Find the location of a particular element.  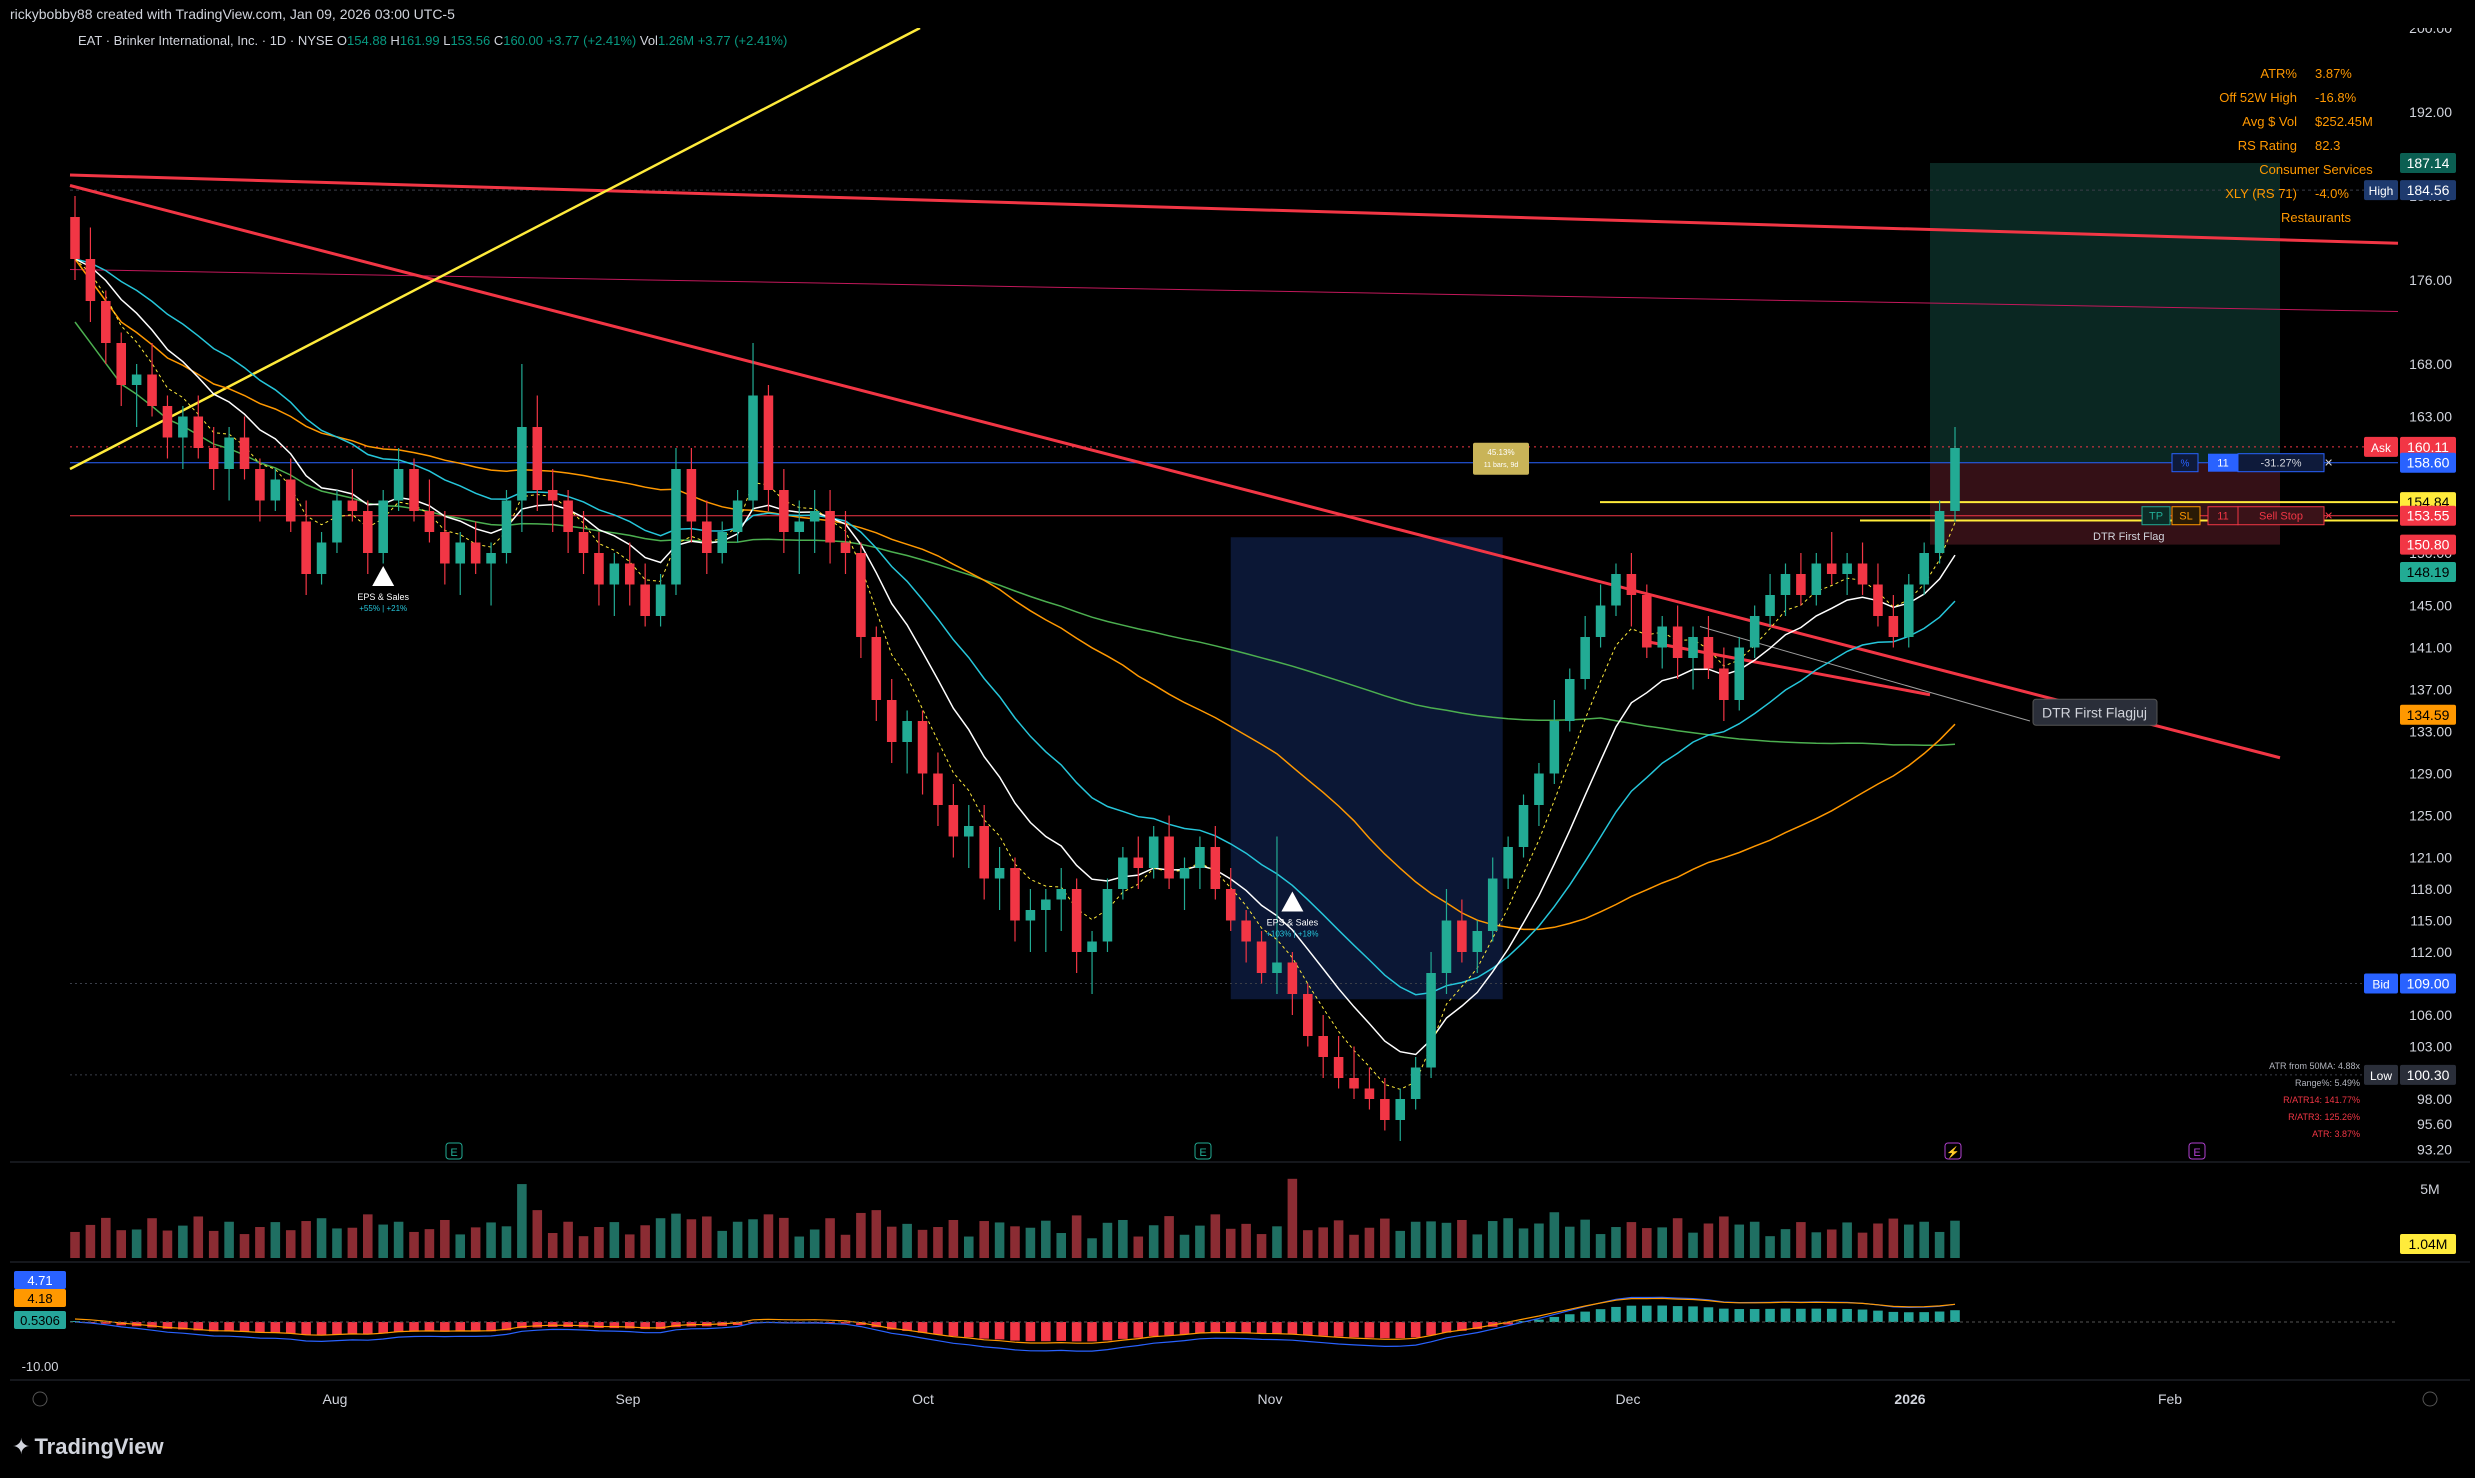

atr-line-2: Range%: 5.49% is located at coordinates (2327, 1083).